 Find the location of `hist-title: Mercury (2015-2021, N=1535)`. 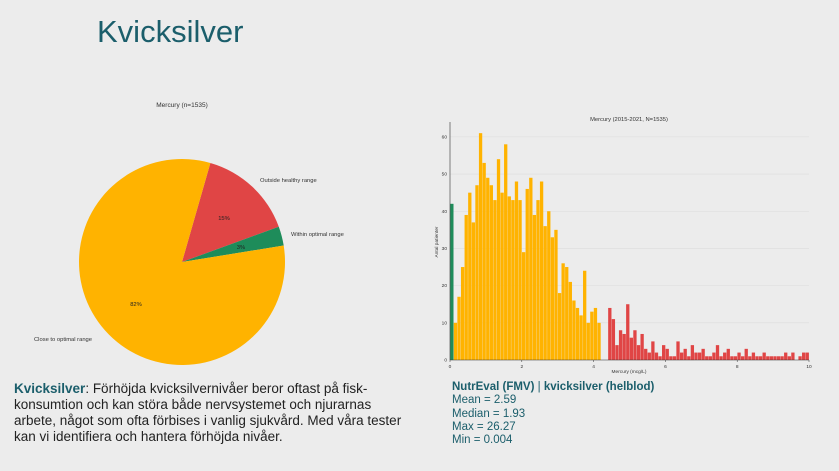

hist-title: Mercury (2015-2021, N=1535) is located at coordinates (629, 120).